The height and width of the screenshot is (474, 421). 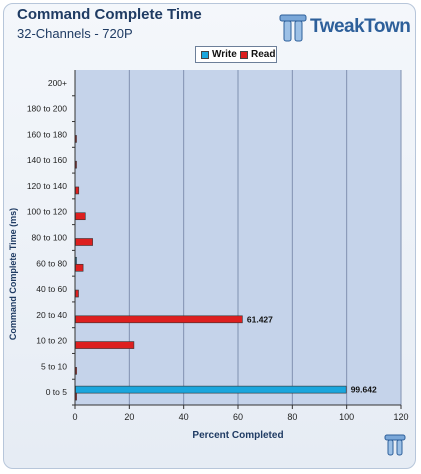 What do you see at coordinates (47, 160) in the screenshot?
I see `y-tick-label: 140 to 160` at bounding box center [47, 160].